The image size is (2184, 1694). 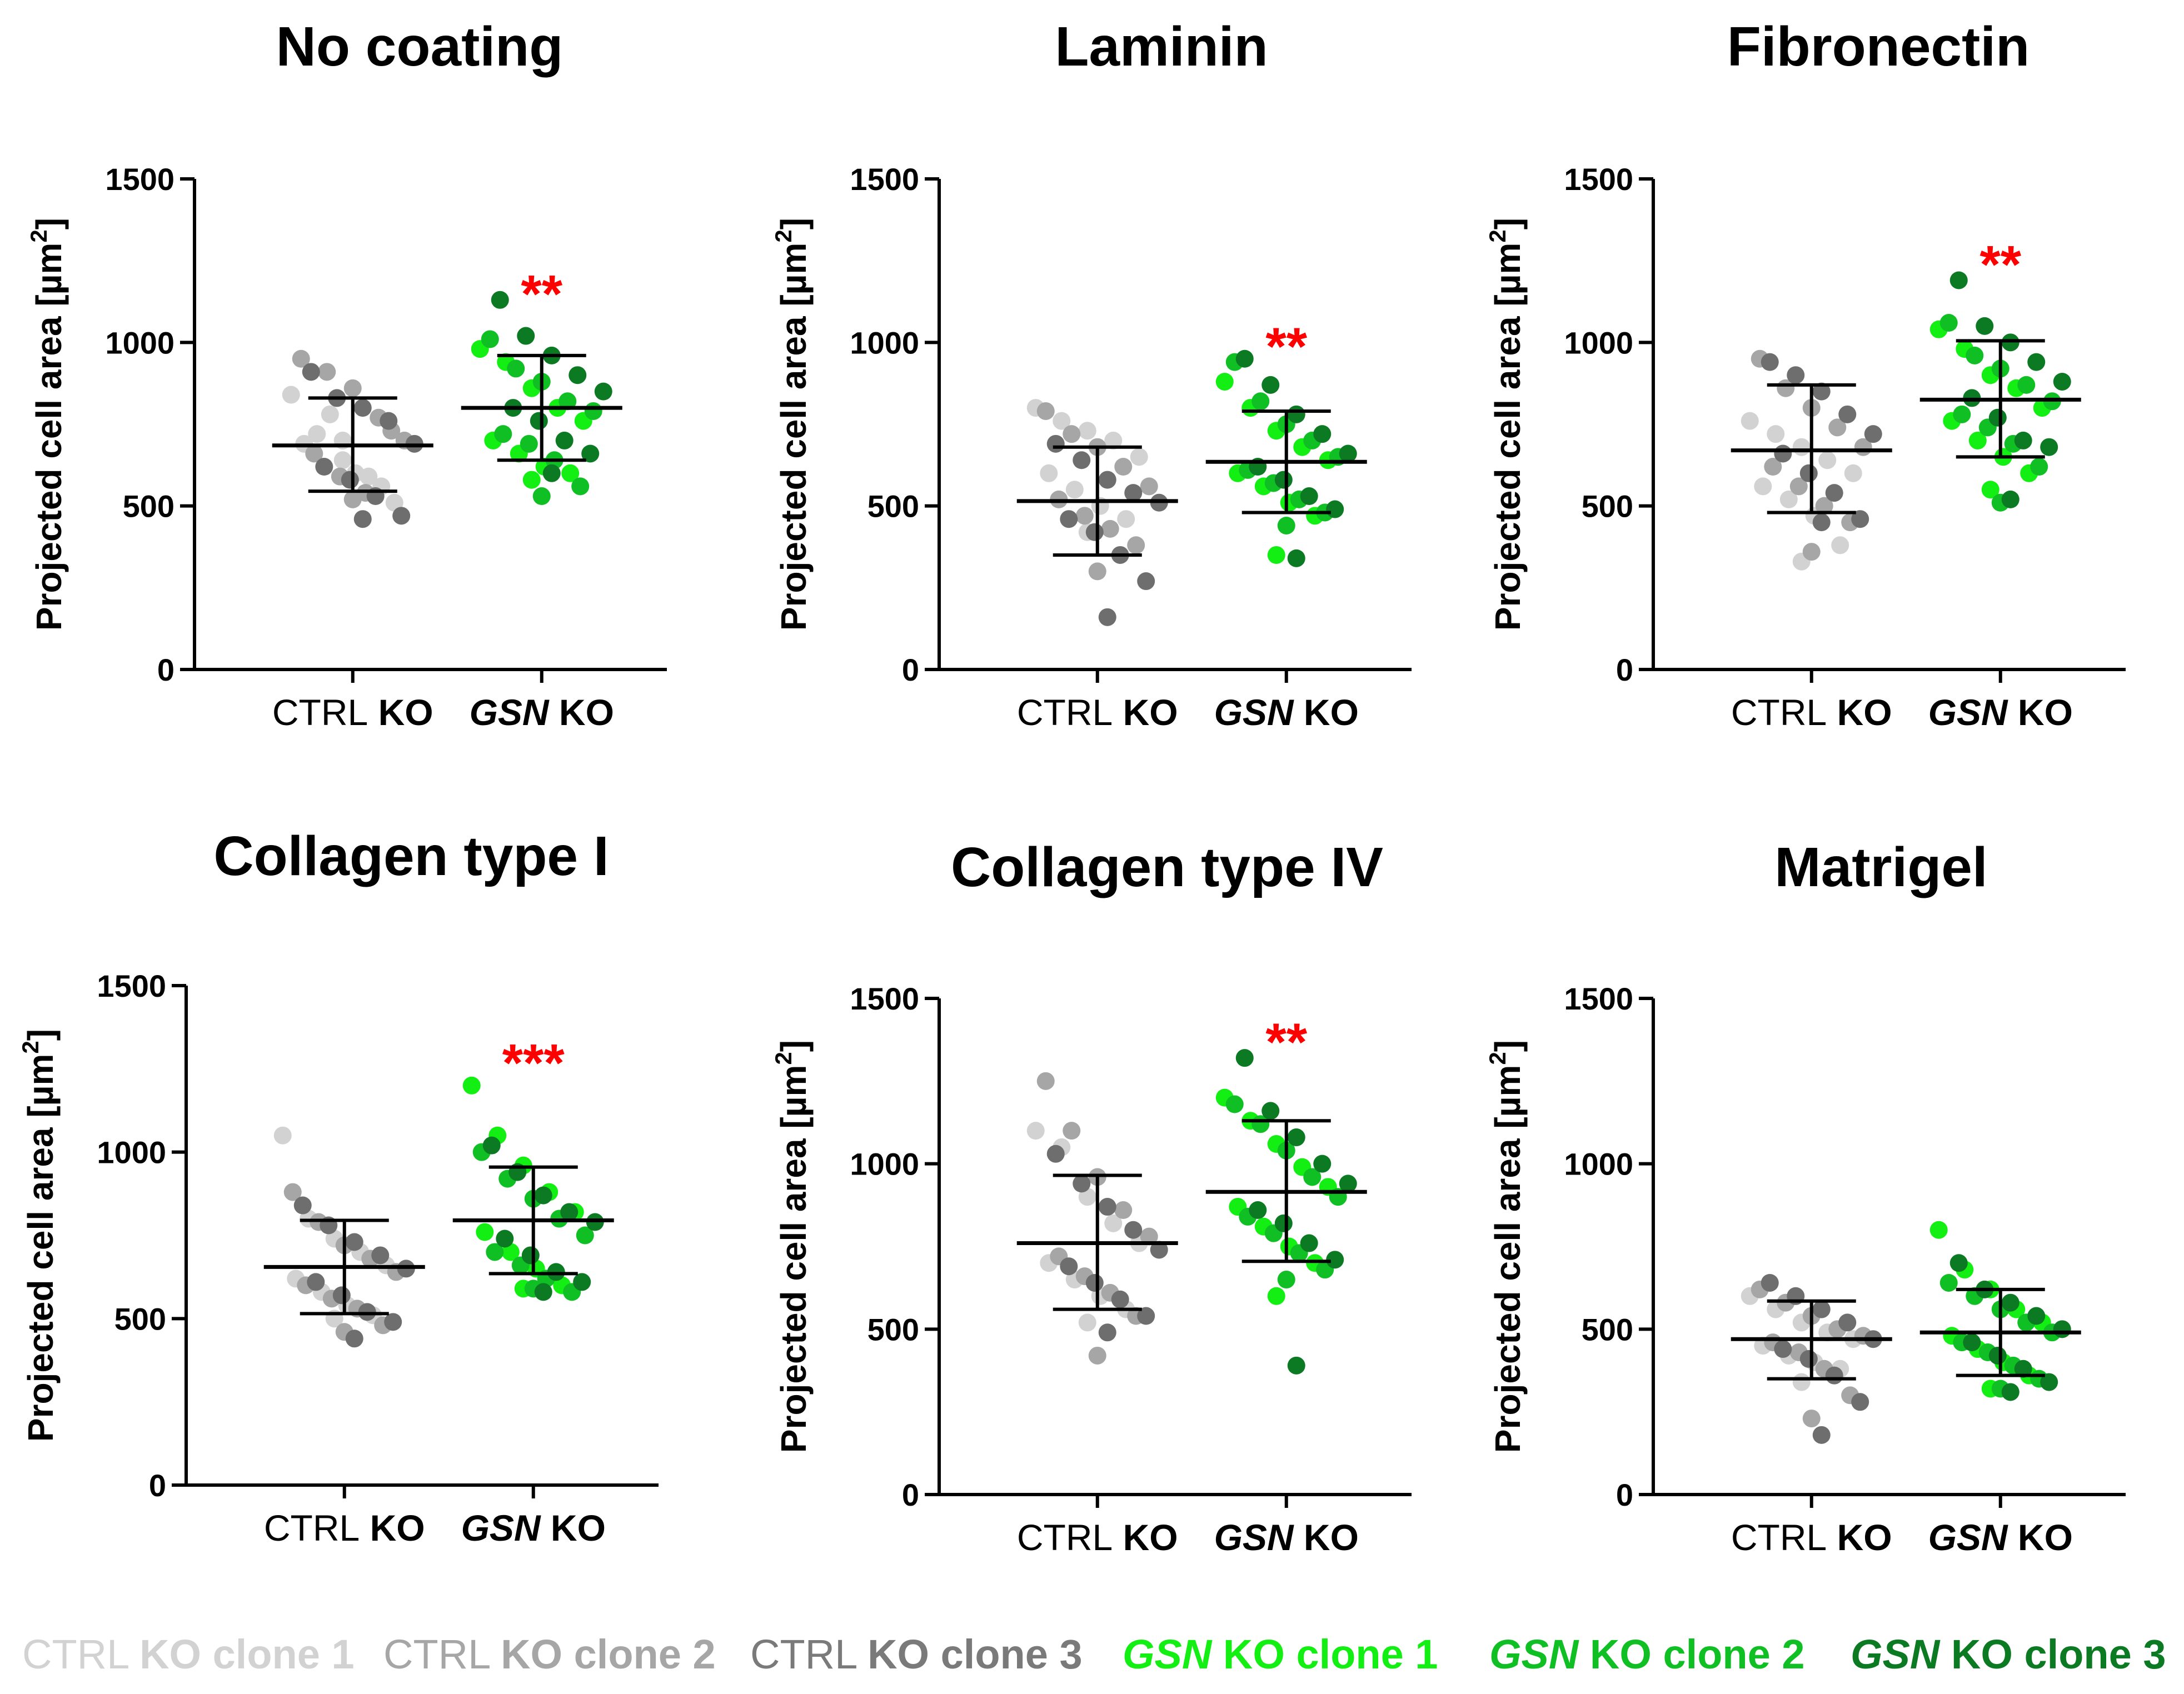 What do you see at coordinates (411, 856) in the screenshot?
I see `chart-title: Collagen type I` at bounding box center [411, 856].